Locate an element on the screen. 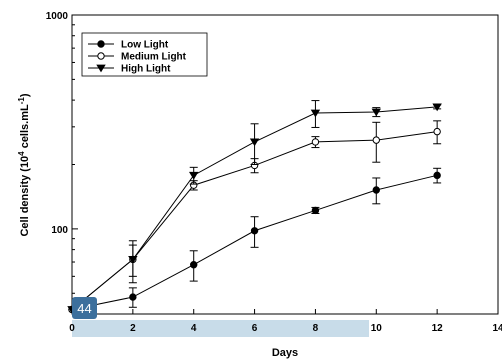  x-axis-title: Days is located at coordinates (285, 353).